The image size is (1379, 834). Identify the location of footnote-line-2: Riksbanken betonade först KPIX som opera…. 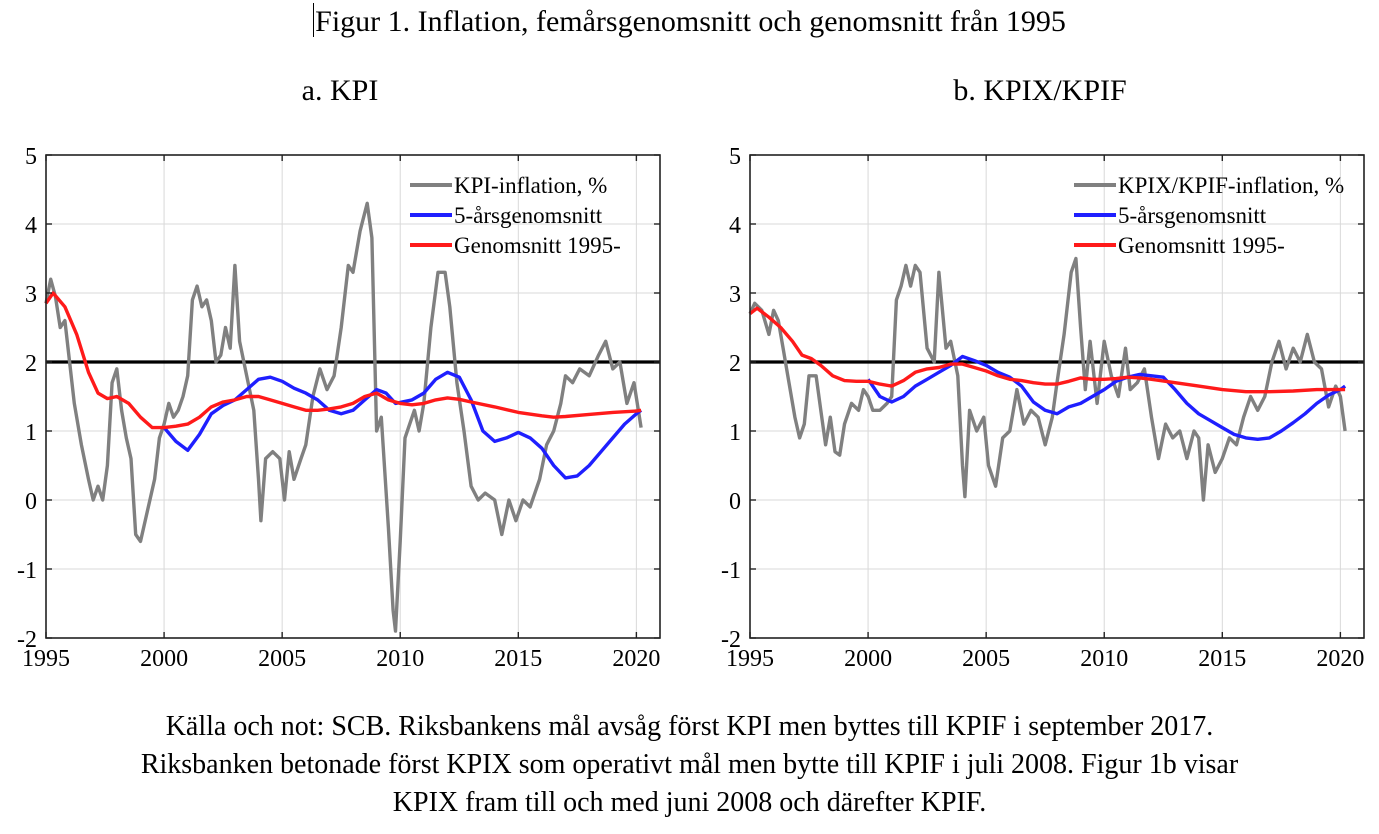
(689, 764).